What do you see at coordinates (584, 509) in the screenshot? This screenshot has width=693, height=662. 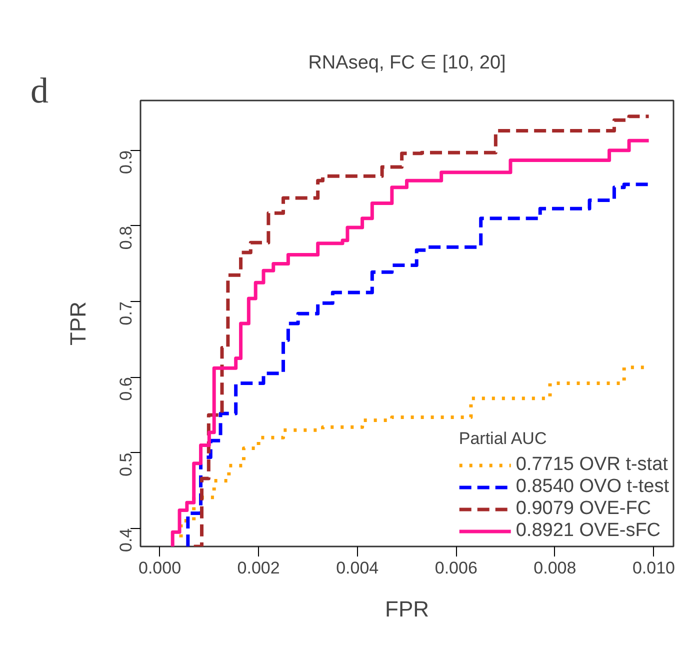 I see `legend-label: 0.9079 OVE-FC` at bounding box center [584, 509].